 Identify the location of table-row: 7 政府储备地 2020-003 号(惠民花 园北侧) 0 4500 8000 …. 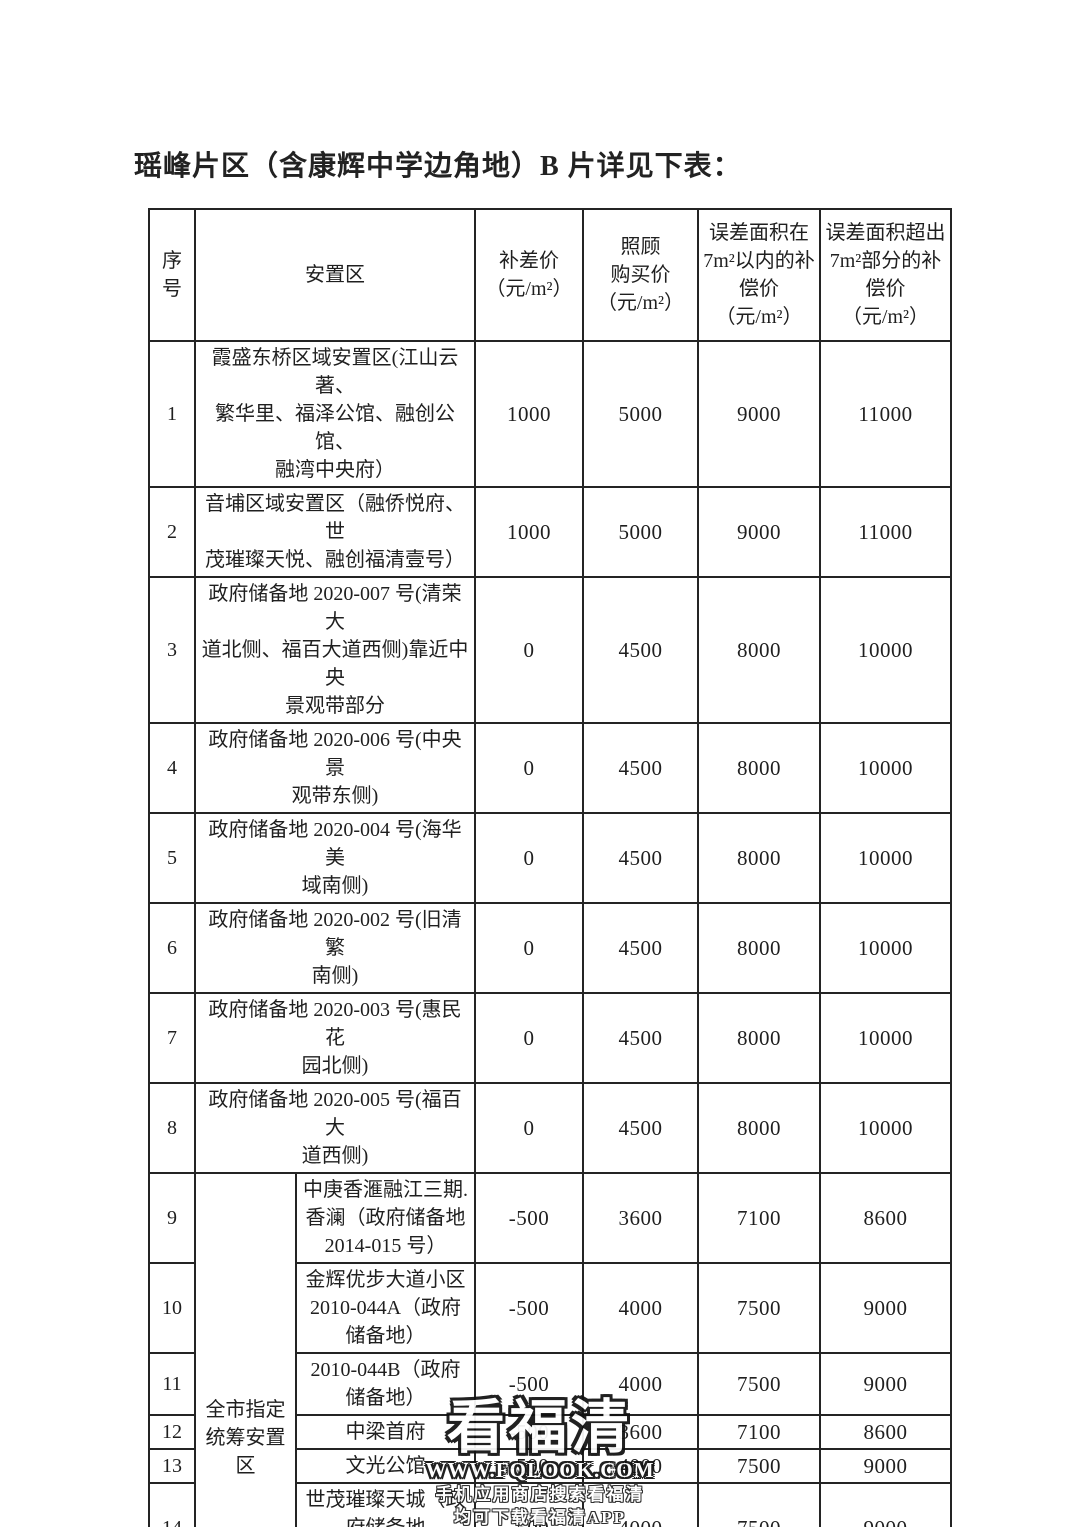
(550, 1038).